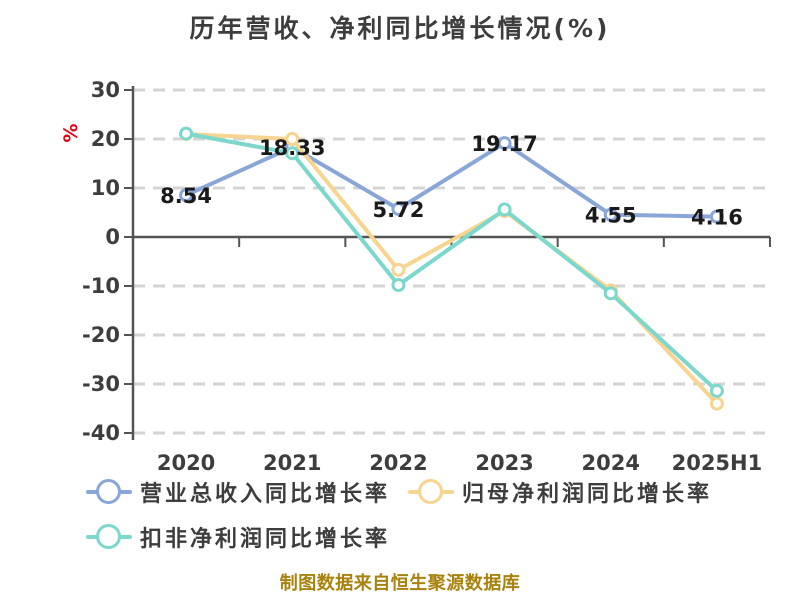 Image resolution: width=800 pixels, height=600 pixels. I want to click on legend-item-deducted-profit-growth: 扣非净利润同比增长率, so click(238, 538).